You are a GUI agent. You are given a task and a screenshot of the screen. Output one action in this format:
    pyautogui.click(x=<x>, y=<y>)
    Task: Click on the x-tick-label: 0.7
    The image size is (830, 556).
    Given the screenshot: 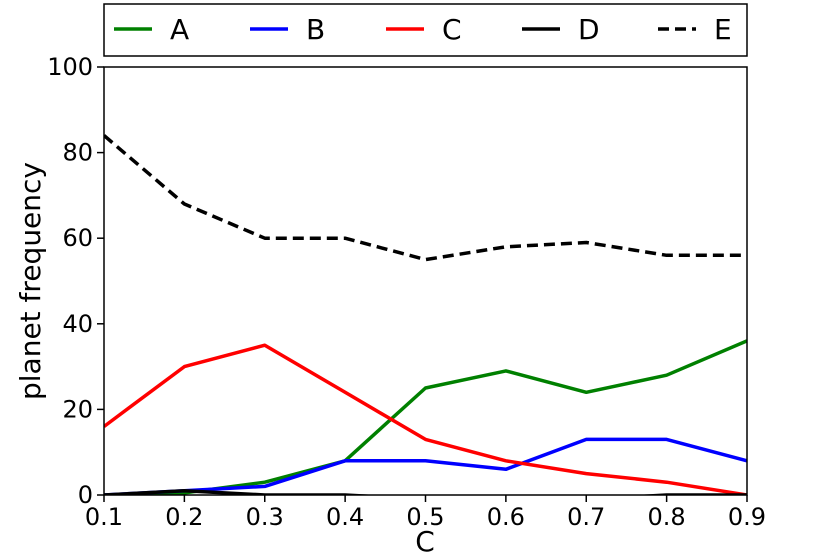 What is the action you would take?
    pyautogui.click(x=586, y=517)
    